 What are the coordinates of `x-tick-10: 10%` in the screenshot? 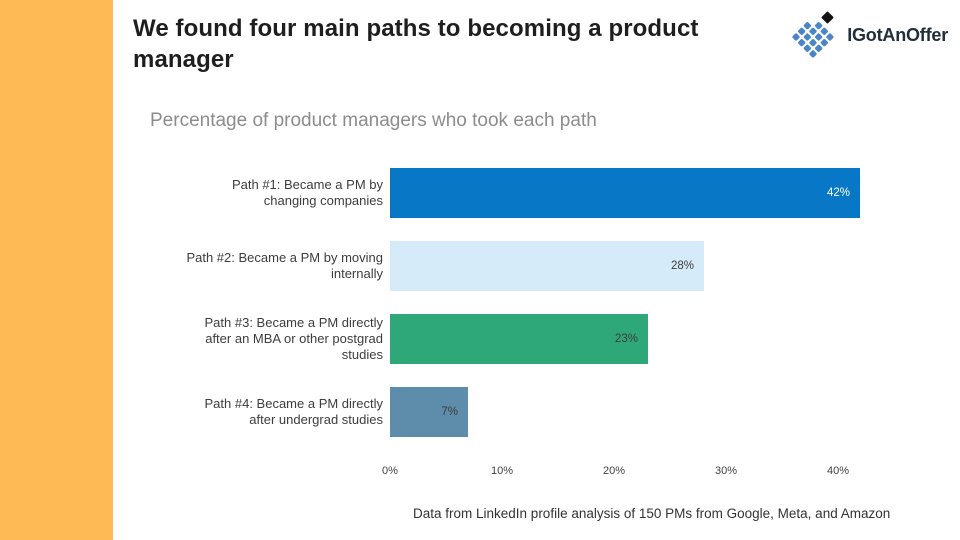 It's located at (502, 471).